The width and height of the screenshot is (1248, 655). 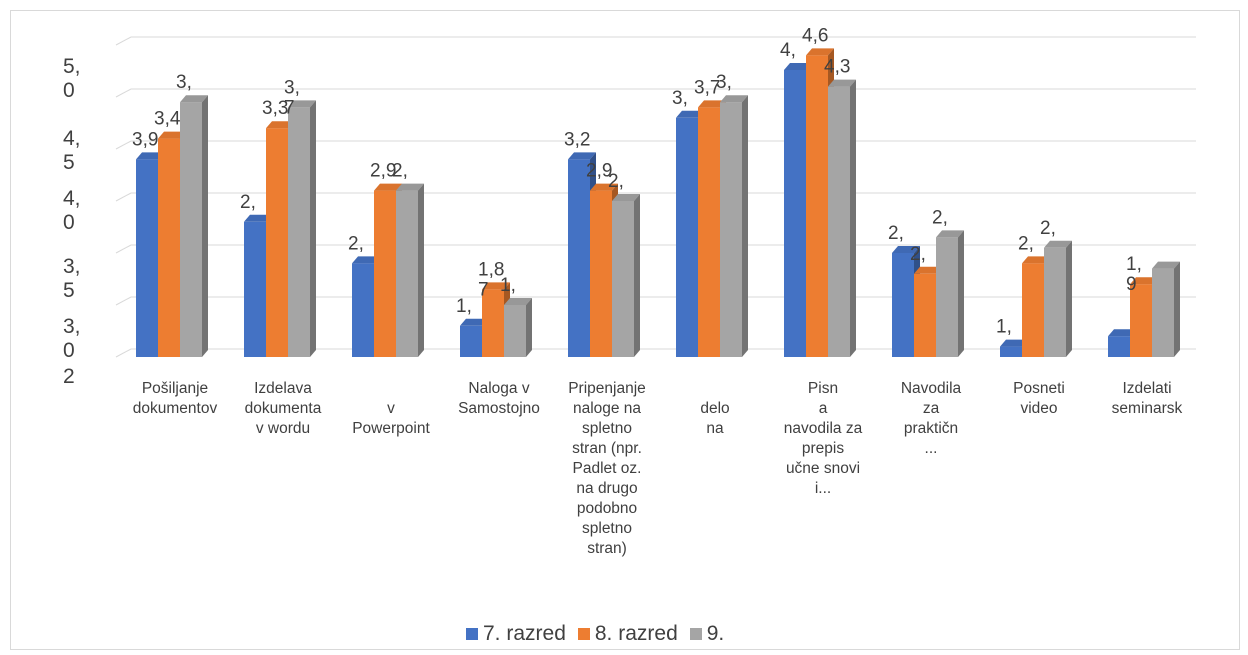 I want to click on legend-item: 7. razred, so click(x=516, y=634).